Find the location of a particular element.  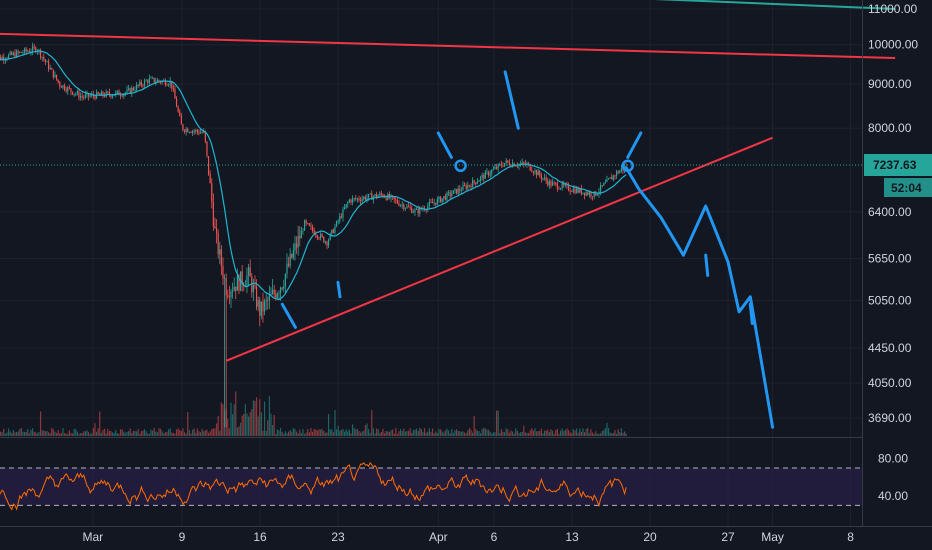

time-axis: Mar 9 16 23 Apr 6 13 20 27 May 8 is located at coordinates (469, 537).